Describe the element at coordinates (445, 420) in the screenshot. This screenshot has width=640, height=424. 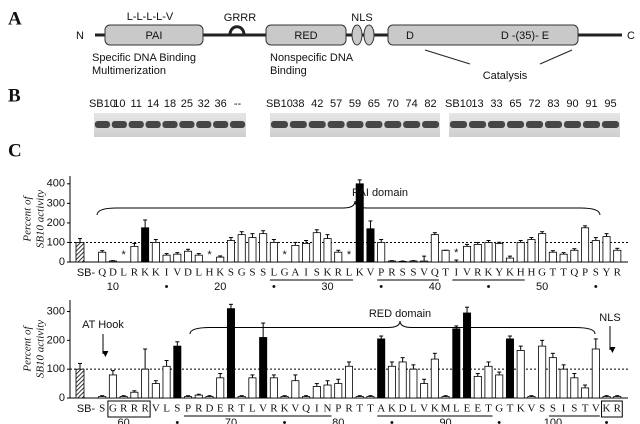
I see `x-tick-label: 90` at that location.